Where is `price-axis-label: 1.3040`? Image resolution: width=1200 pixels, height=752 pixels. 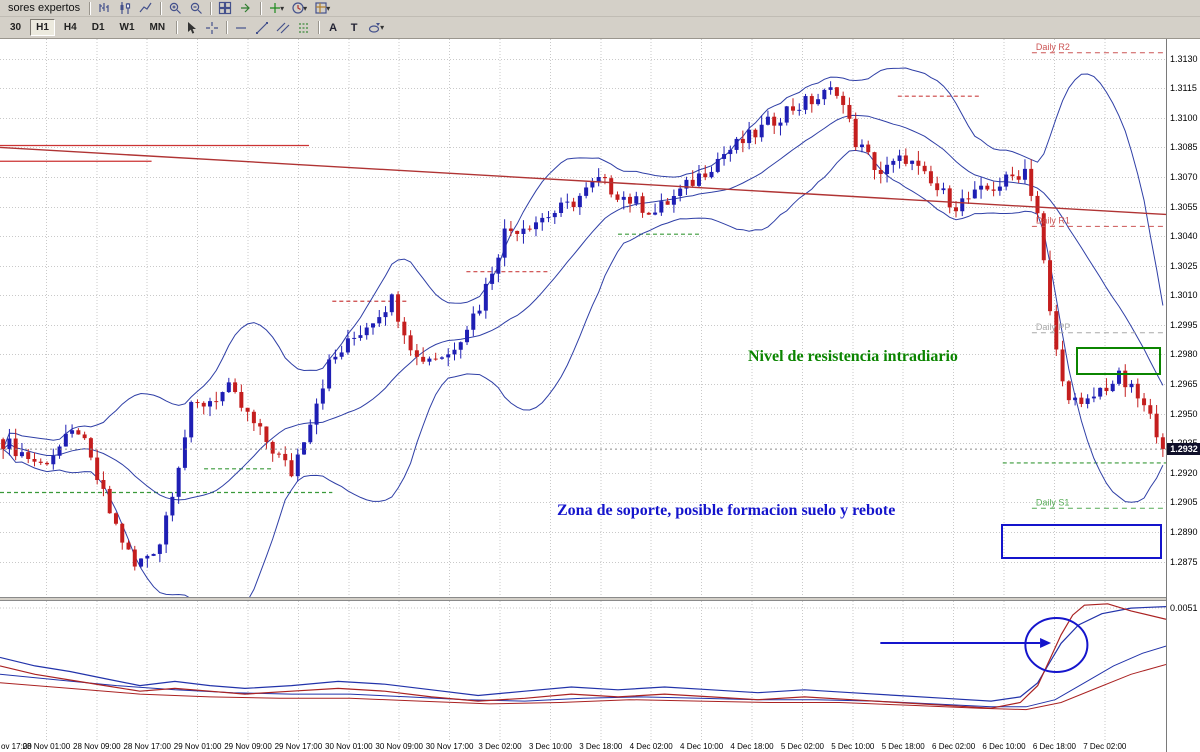 price-axis-label: 1.3040 is located at coordinates (1184, 236).